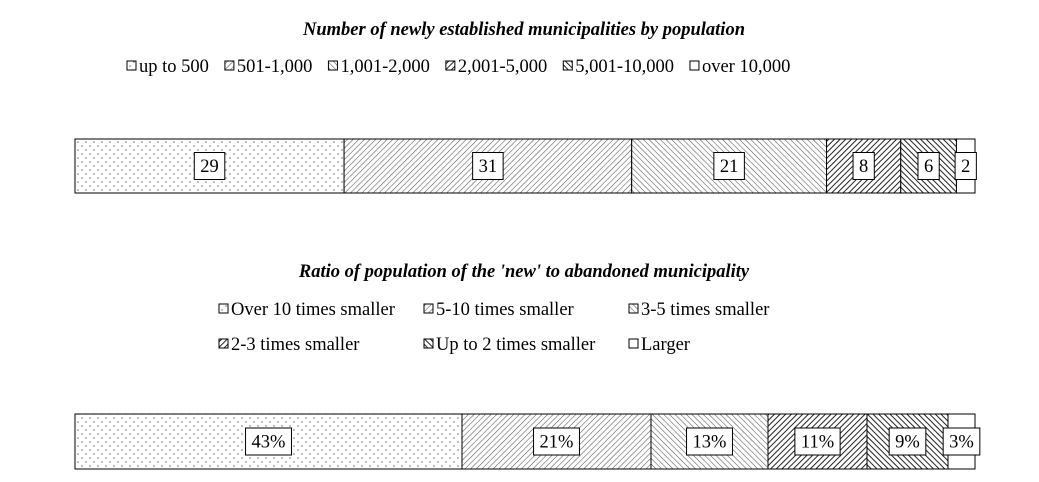 The height and width of the screenshot is (482, 1039). I want to click on data-label: 6, so click(928, 166).